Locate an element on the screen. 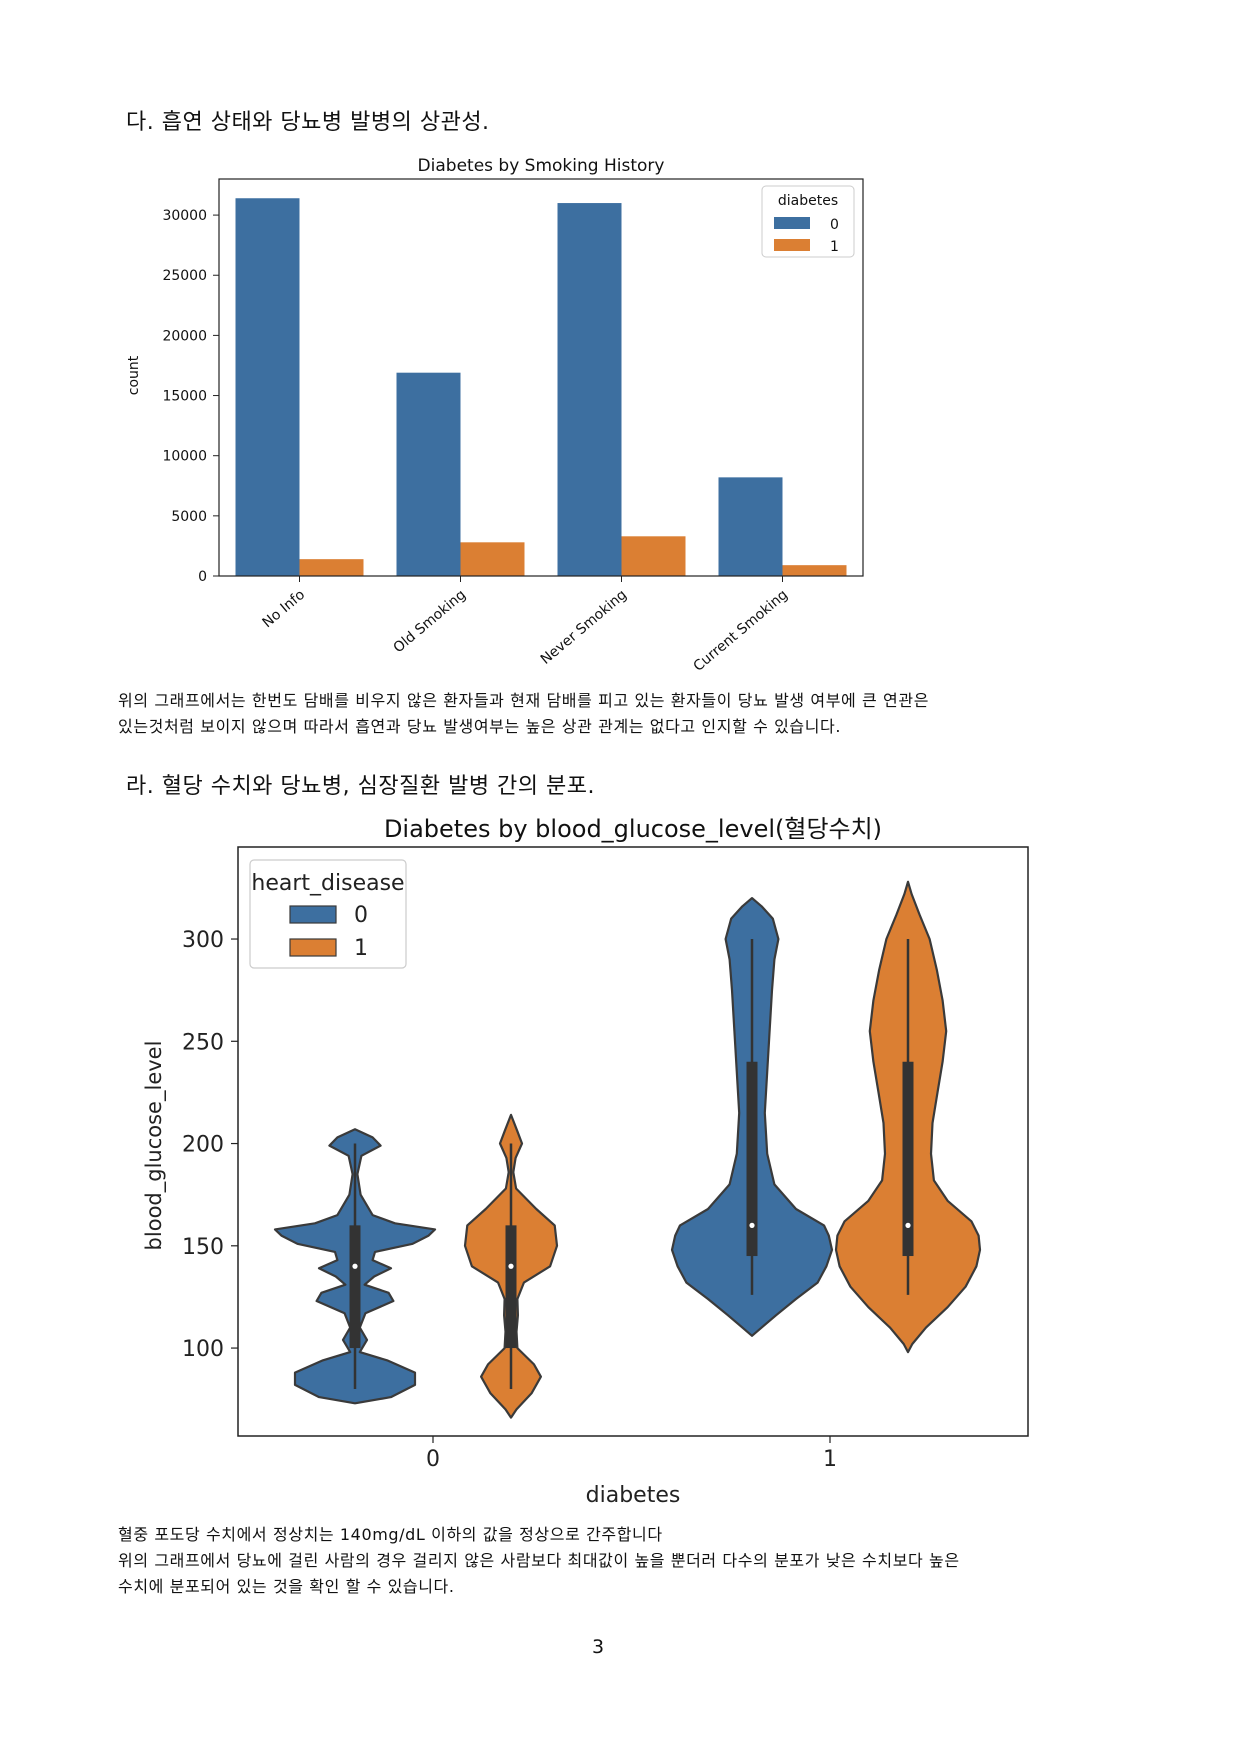  violin-x-tick-label: 1 is located at coordinates (830, 1459).